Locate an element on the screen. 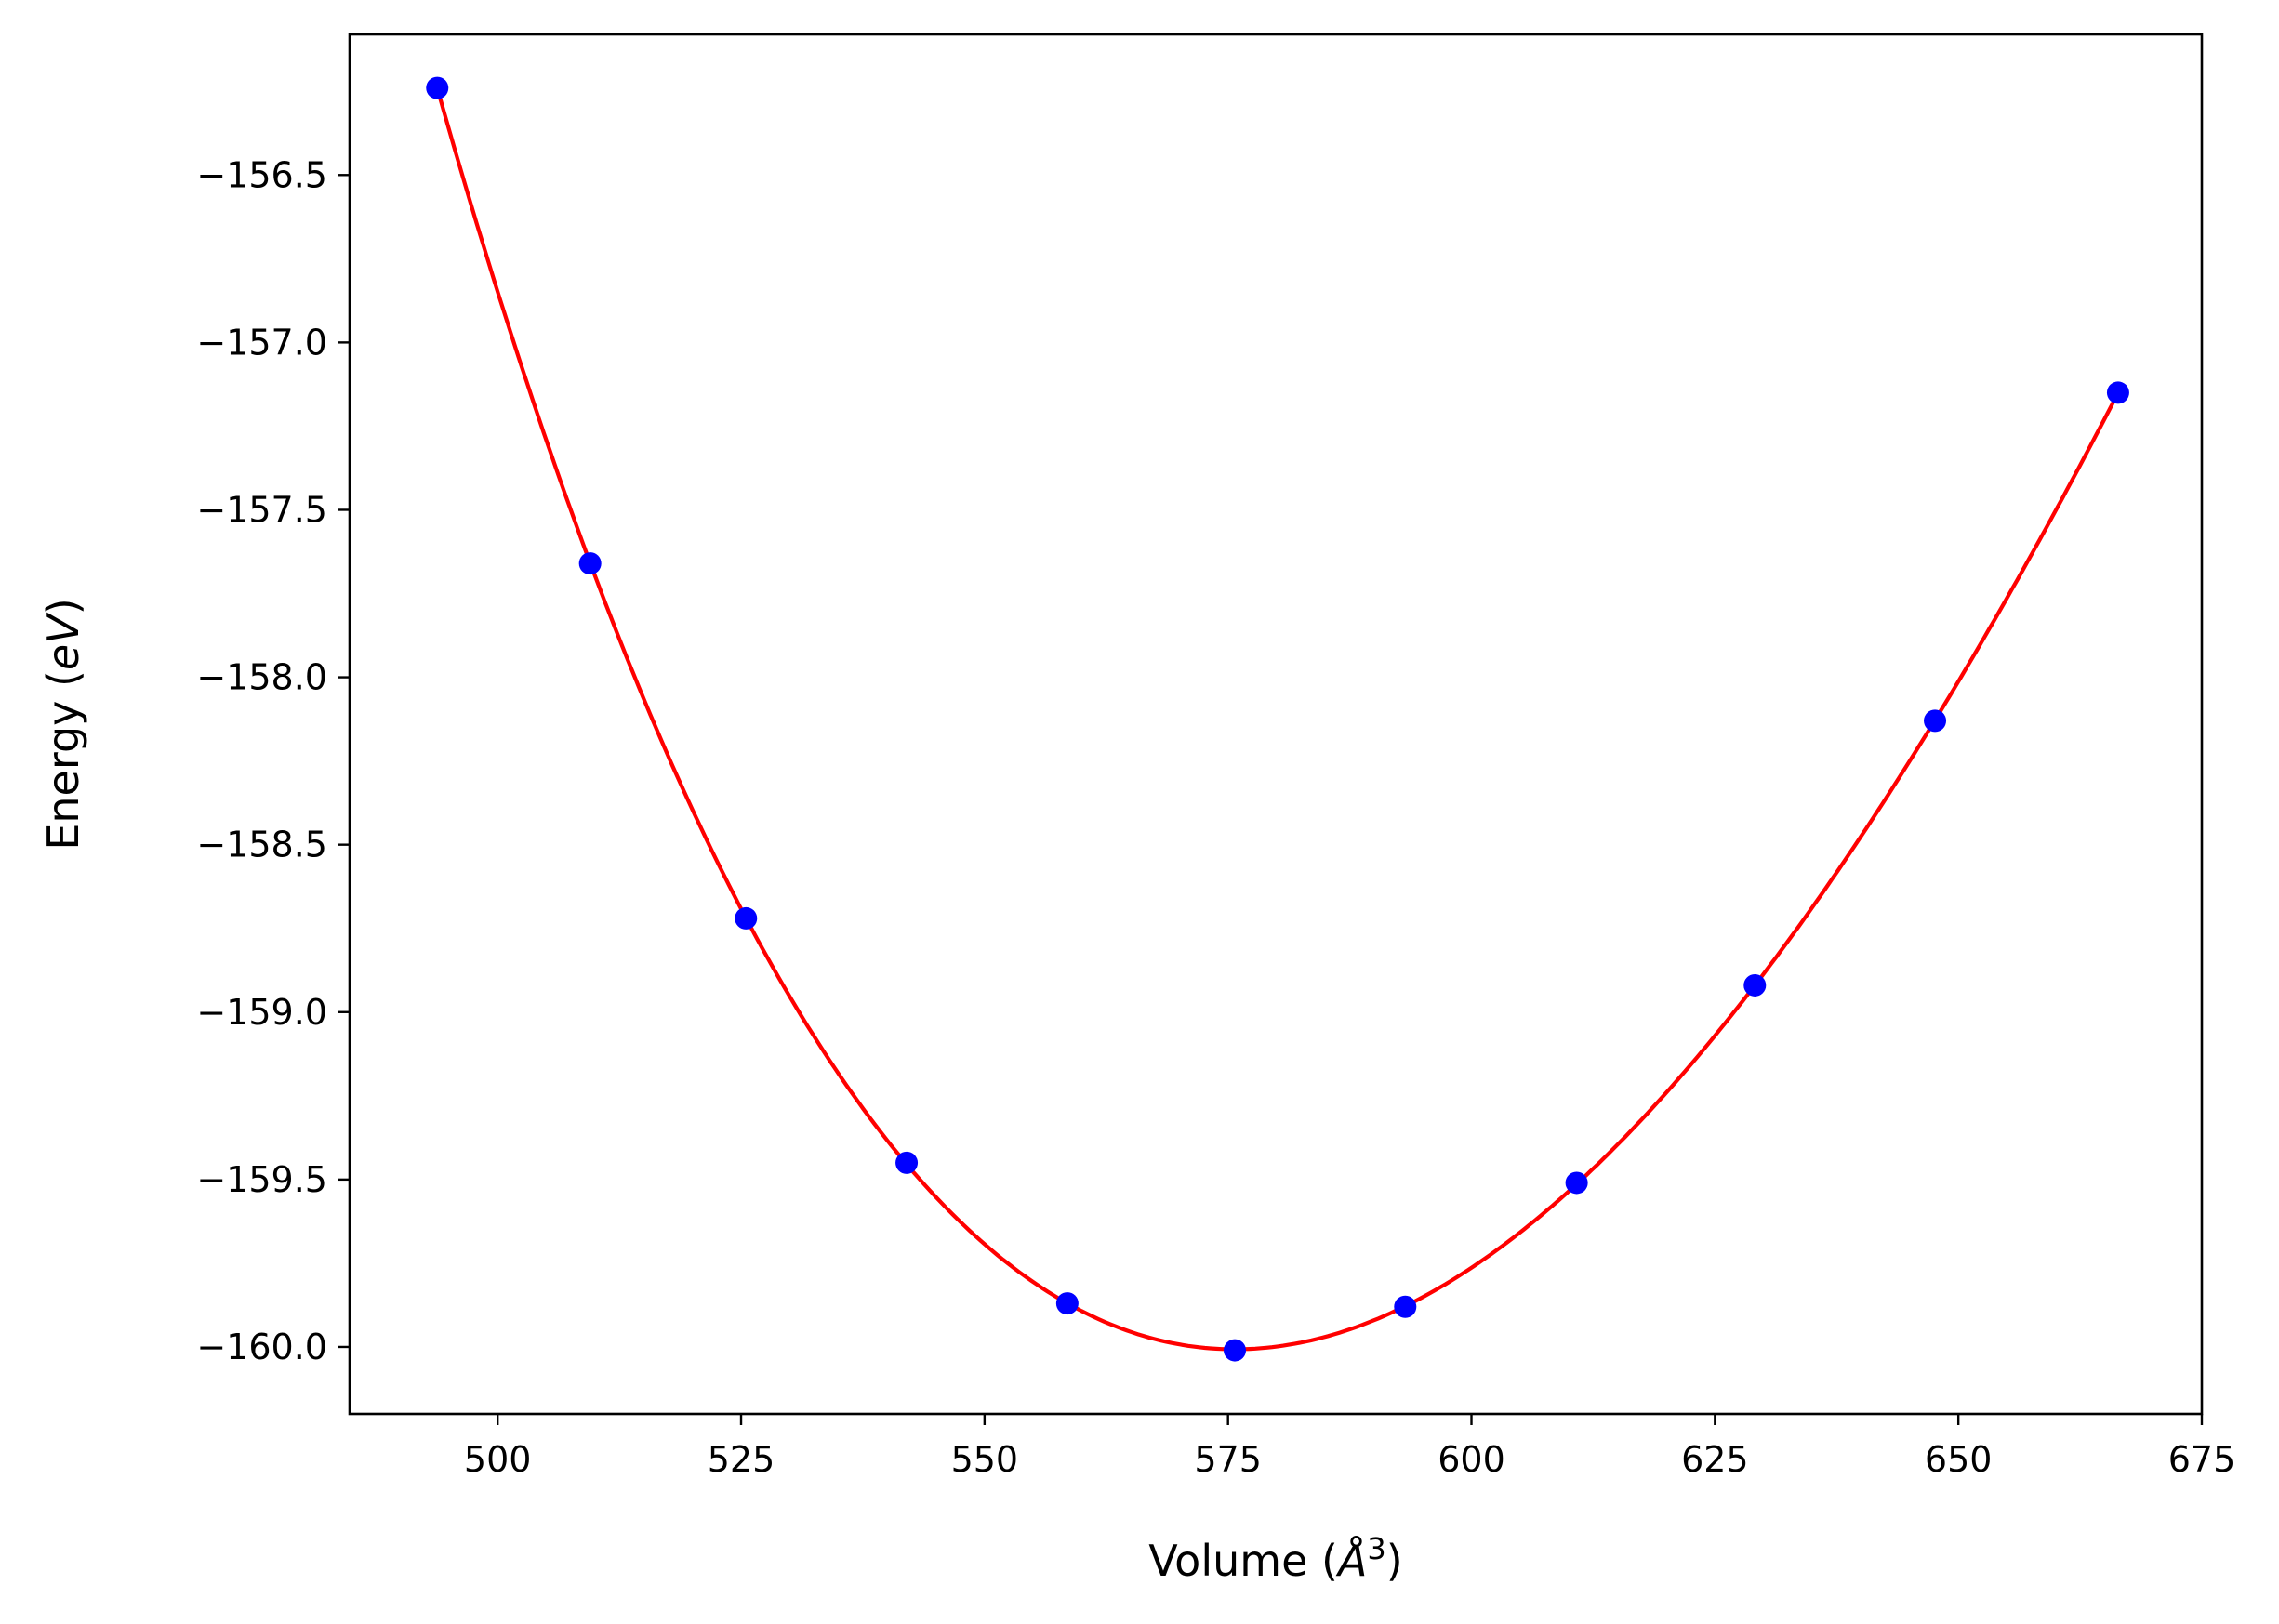  y-tick-label: −157.5 is located at coordinates (261, 510).